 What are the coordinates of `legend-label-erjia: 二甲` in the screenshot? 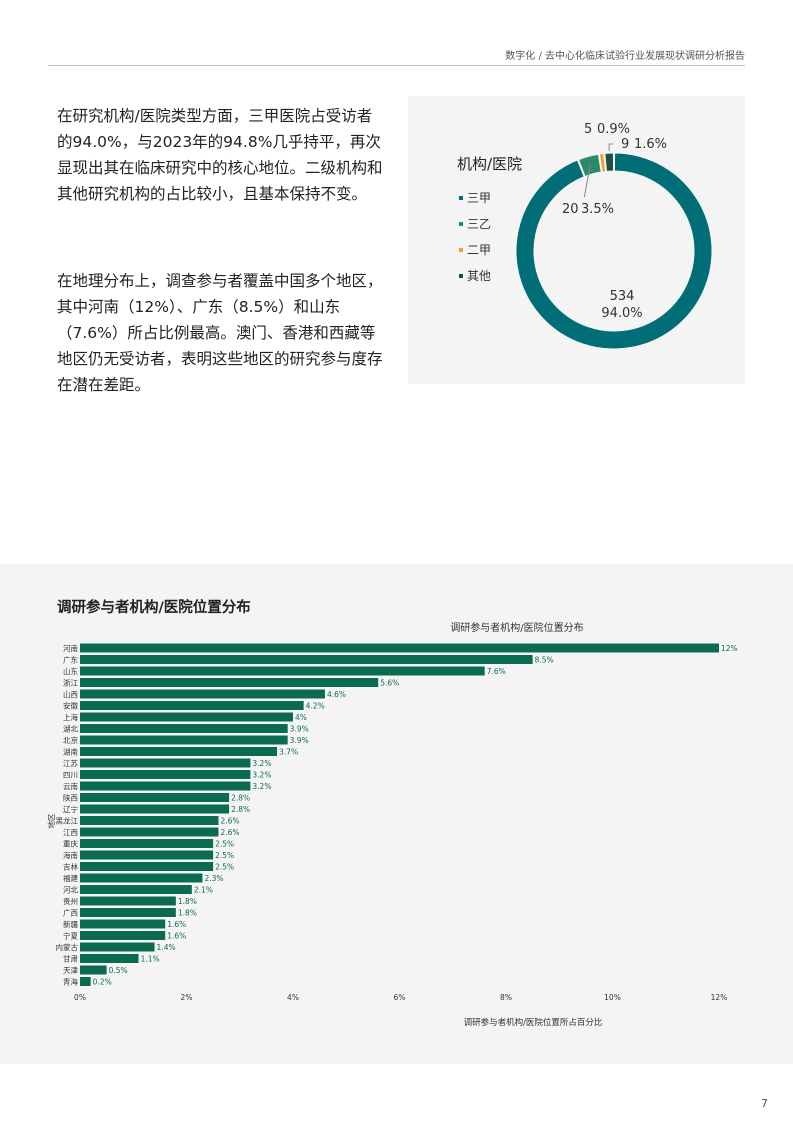 It's located at (479, 250).